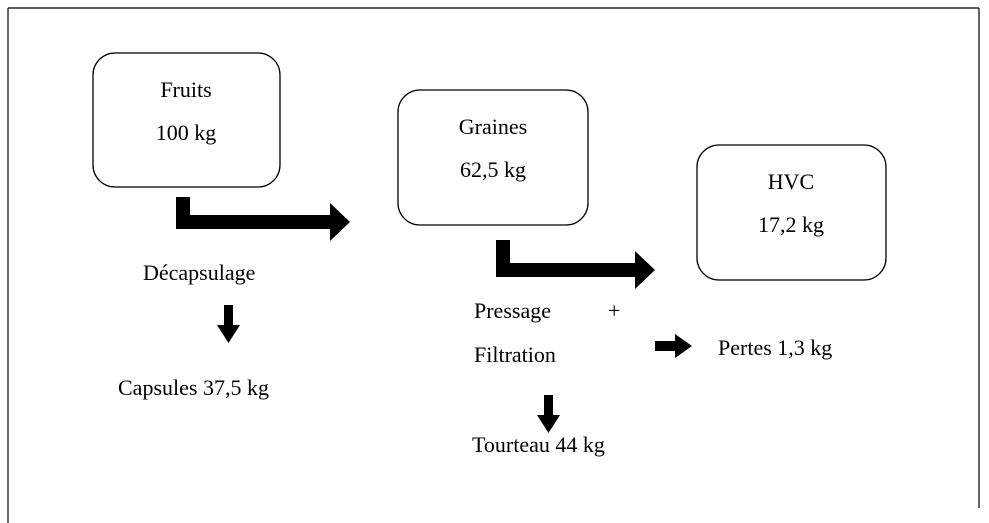 Image resolution: width=989 pixels, height=523 pixels. Describe the element at coordinates (512, 310) in the screenshot. I see `step-label: Pressage` at that location.